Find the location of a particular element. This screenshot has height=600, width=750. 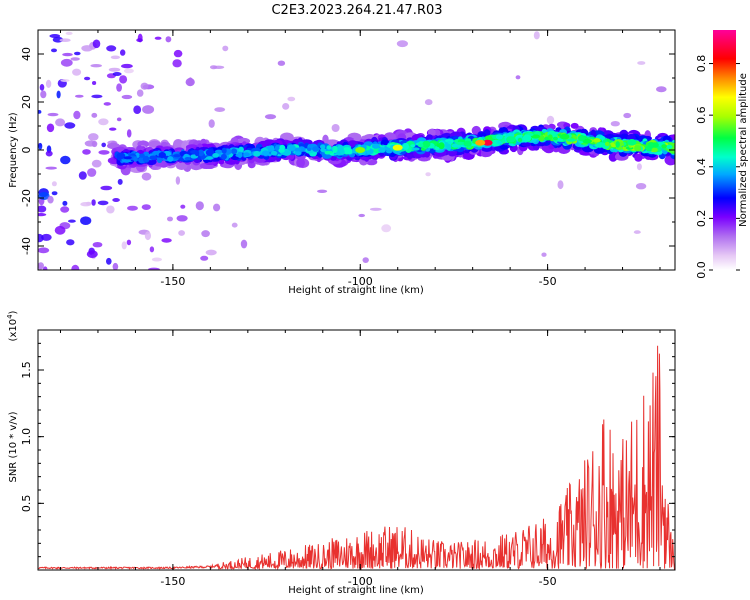

snr-ytick-label: 1.0 is located at coordinates (26, 437).